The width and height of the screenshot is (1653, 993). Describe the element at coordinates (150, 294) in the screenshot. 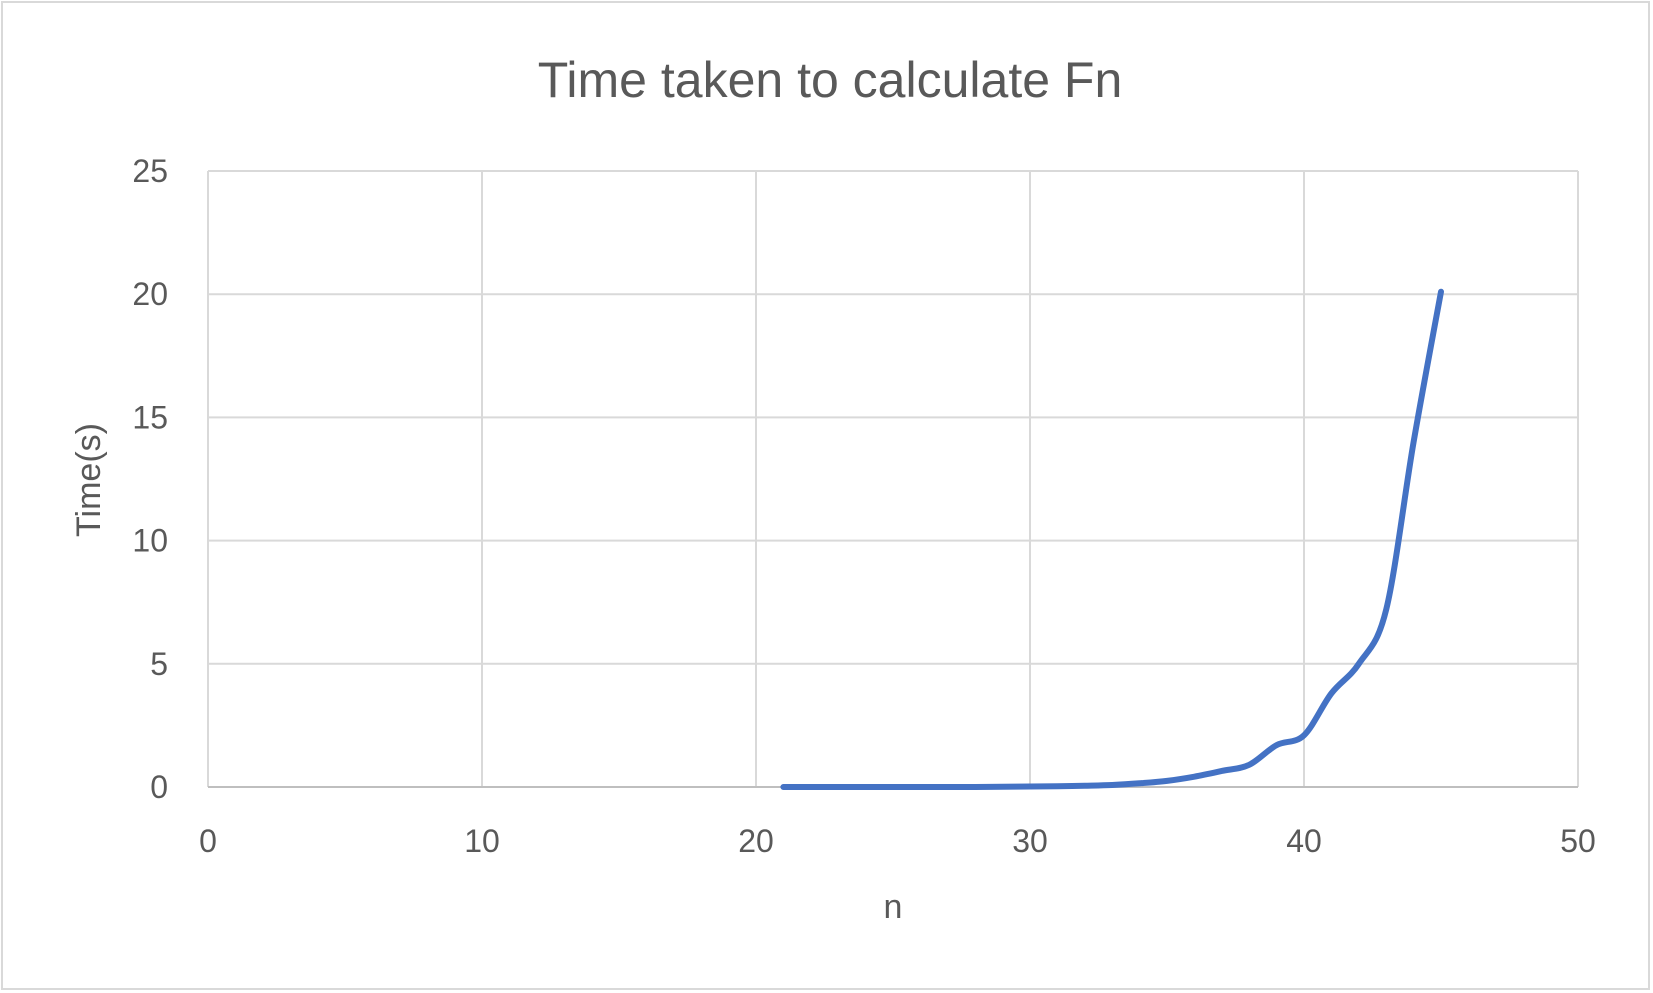

I see `y-tick-label: 20` at that location.